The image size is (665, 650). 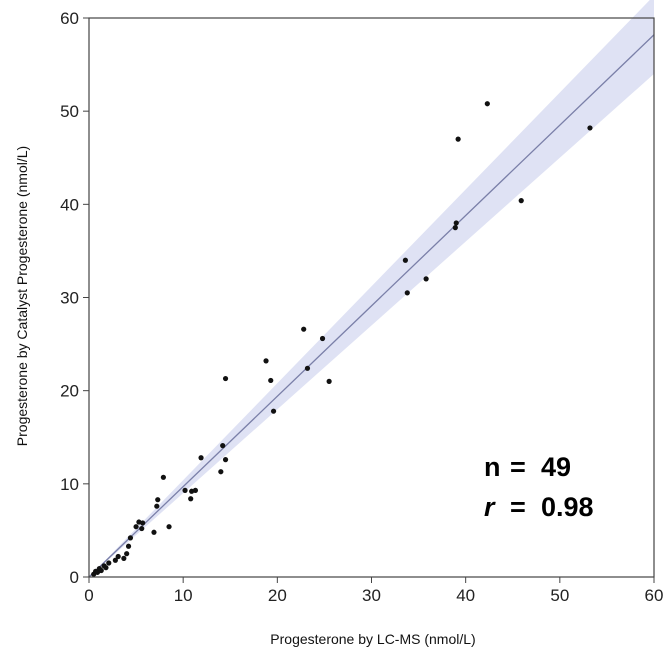 What do you see at coordinates (69, 484) in the screenshot?
I see `y-tick-label: 10` at bounding box center [69, 484].